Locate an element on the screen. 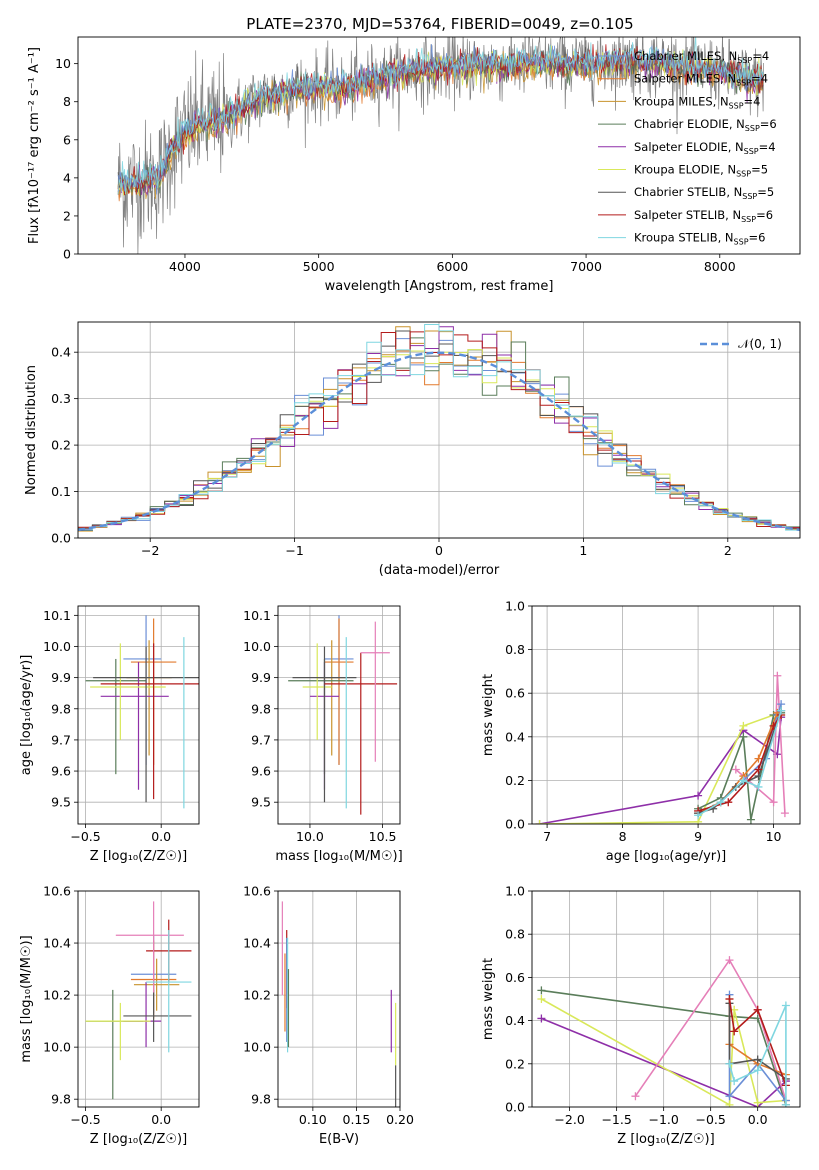  y-axis-label: Flux [fλ10⁻¹⁷ erg cm⁻² s⁻¹ A⁻¹] is located at coordinates (34, 145).